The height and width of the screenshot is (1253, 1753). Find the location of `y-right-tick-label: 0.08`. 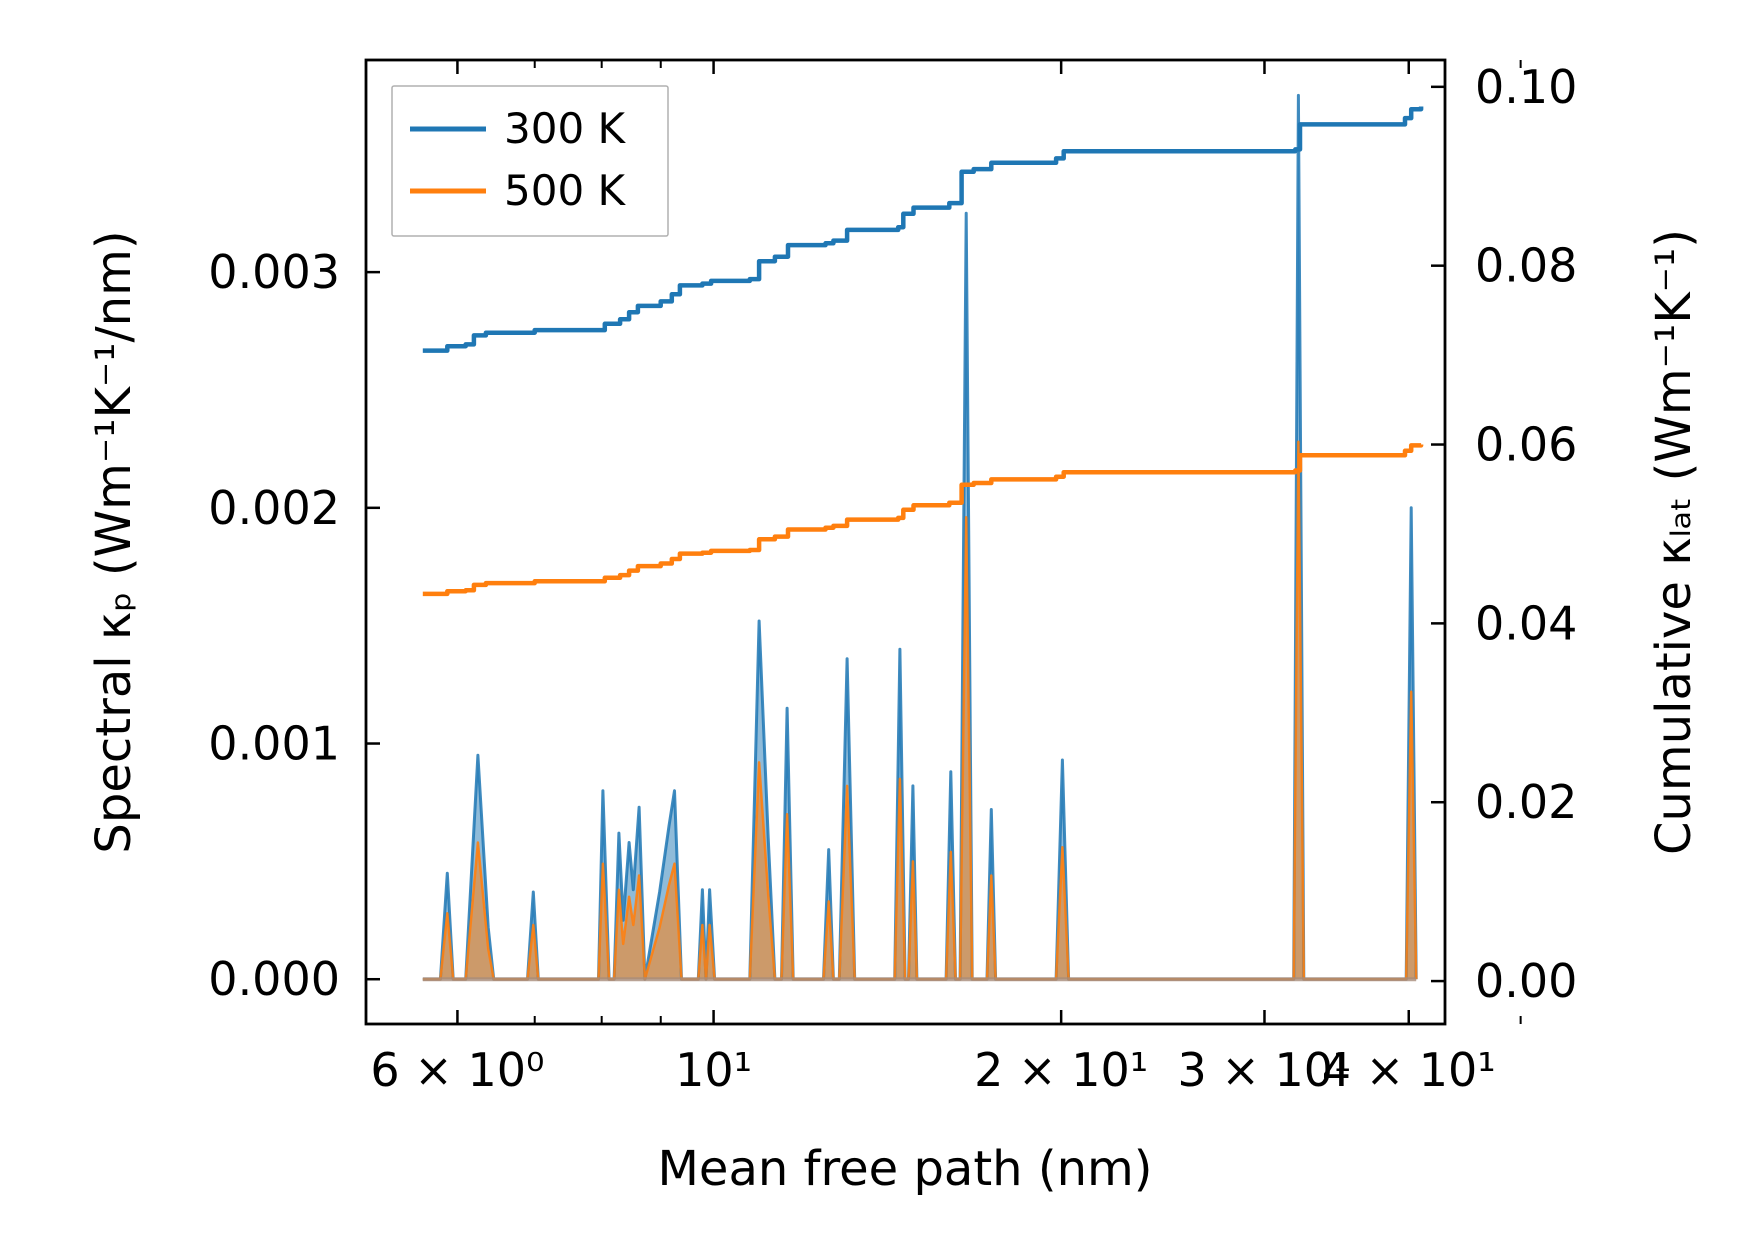

y-right-tick-label: 0.08 is located at coordinates (1526, 266).